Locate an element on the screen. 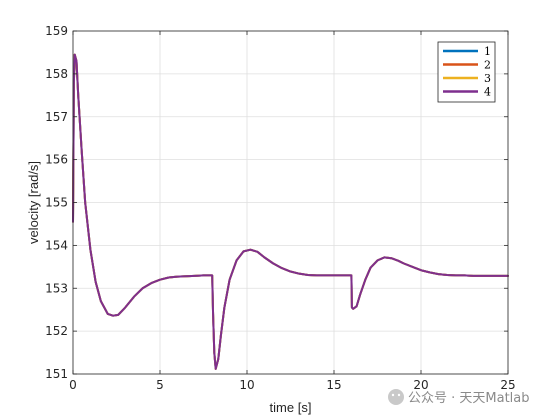 The height and width of the screenshot is (420, 560). y-tick-label: 159 is located at coordinates (56, 31).